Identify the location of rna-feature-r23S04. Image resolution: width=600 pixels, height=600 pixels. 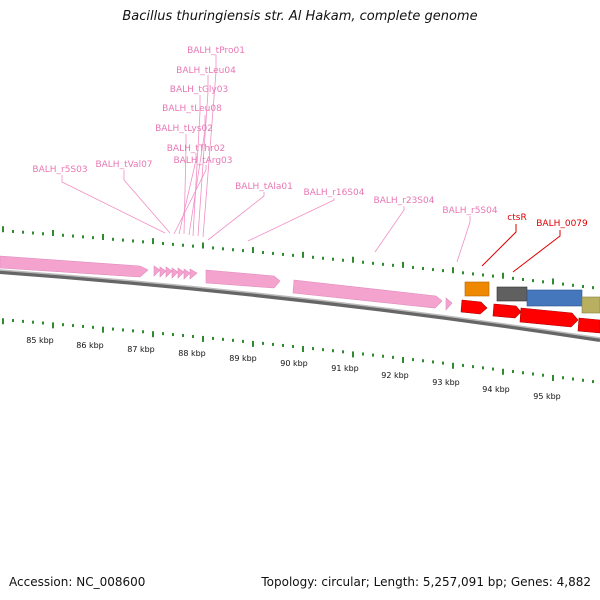
(367, 294).